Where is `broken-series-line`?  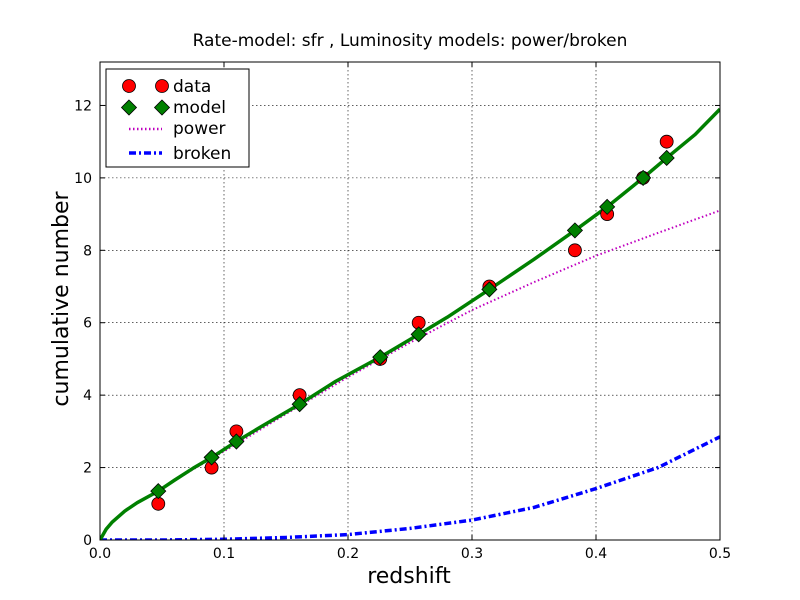 broken-series-line is located at coordinates (410, 487).